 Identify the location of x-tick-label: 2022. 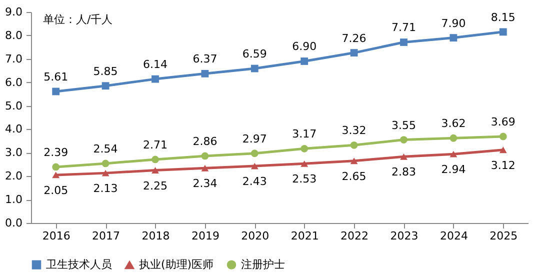
(354, 236).